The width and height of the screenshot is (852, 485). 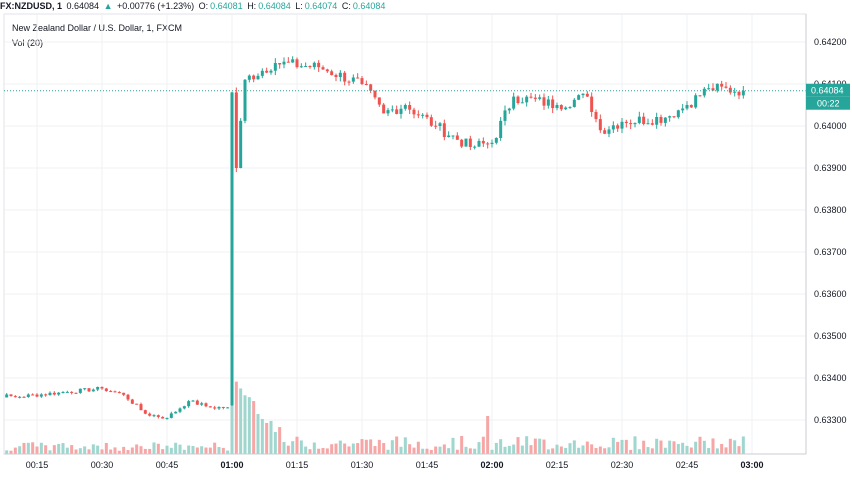 What do you see at coordinates (751, 465) in the screenshot?
I see `time-tick-label: 03:00` at bounding box center [751, 465].